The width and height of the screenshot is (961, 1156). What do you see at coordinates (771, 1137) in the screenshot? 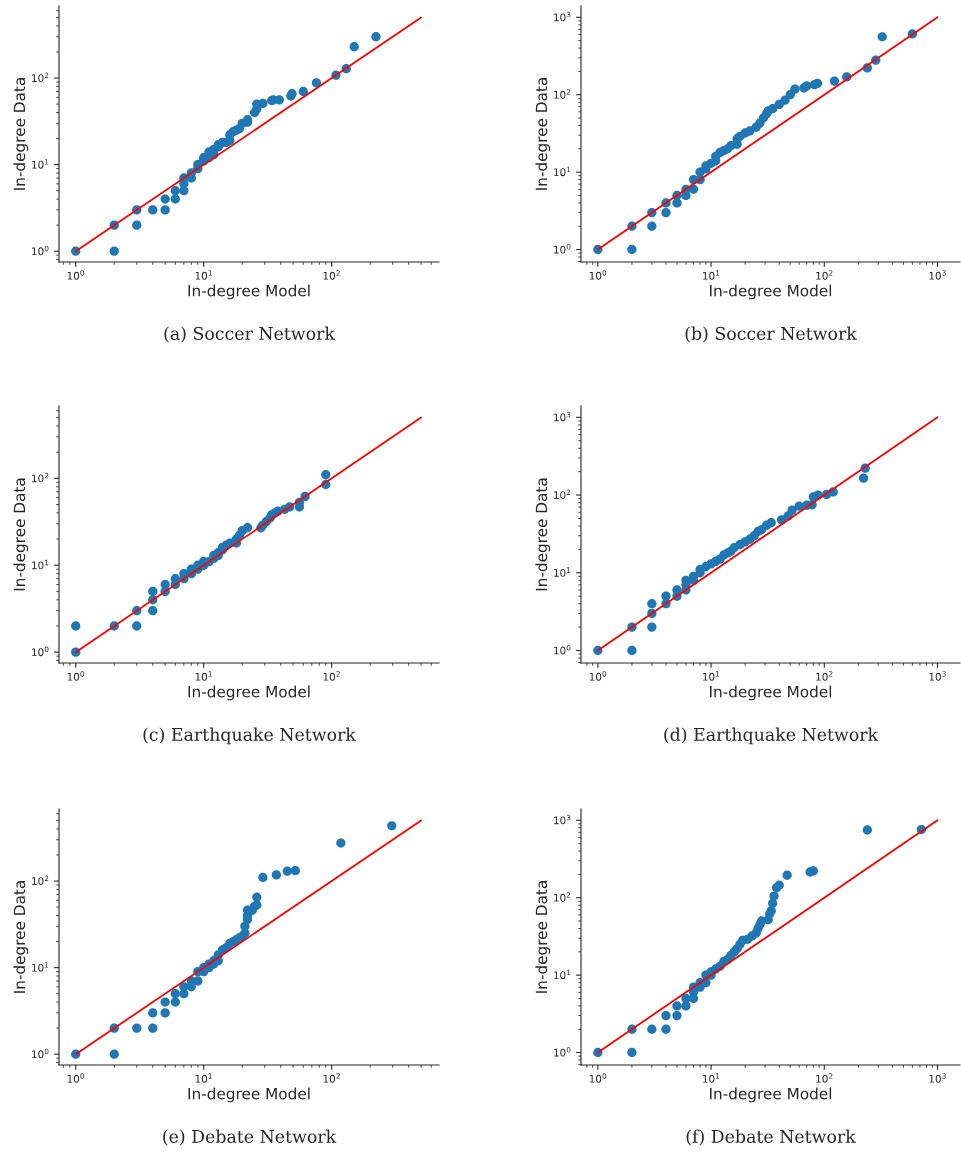
I see `text: (f) Debate Network` at bounding box center [771, 1137].